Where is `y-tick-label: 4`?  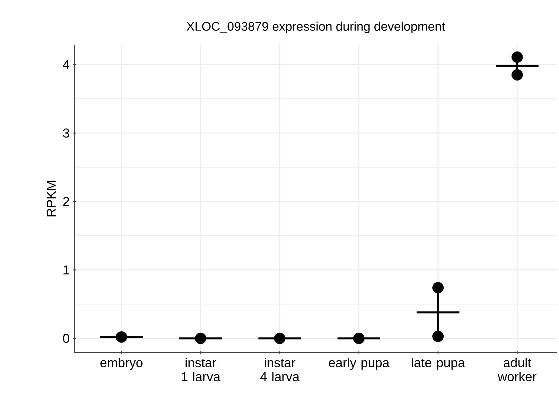
y-tick-label: 4 is located at coordinates (66, 65).